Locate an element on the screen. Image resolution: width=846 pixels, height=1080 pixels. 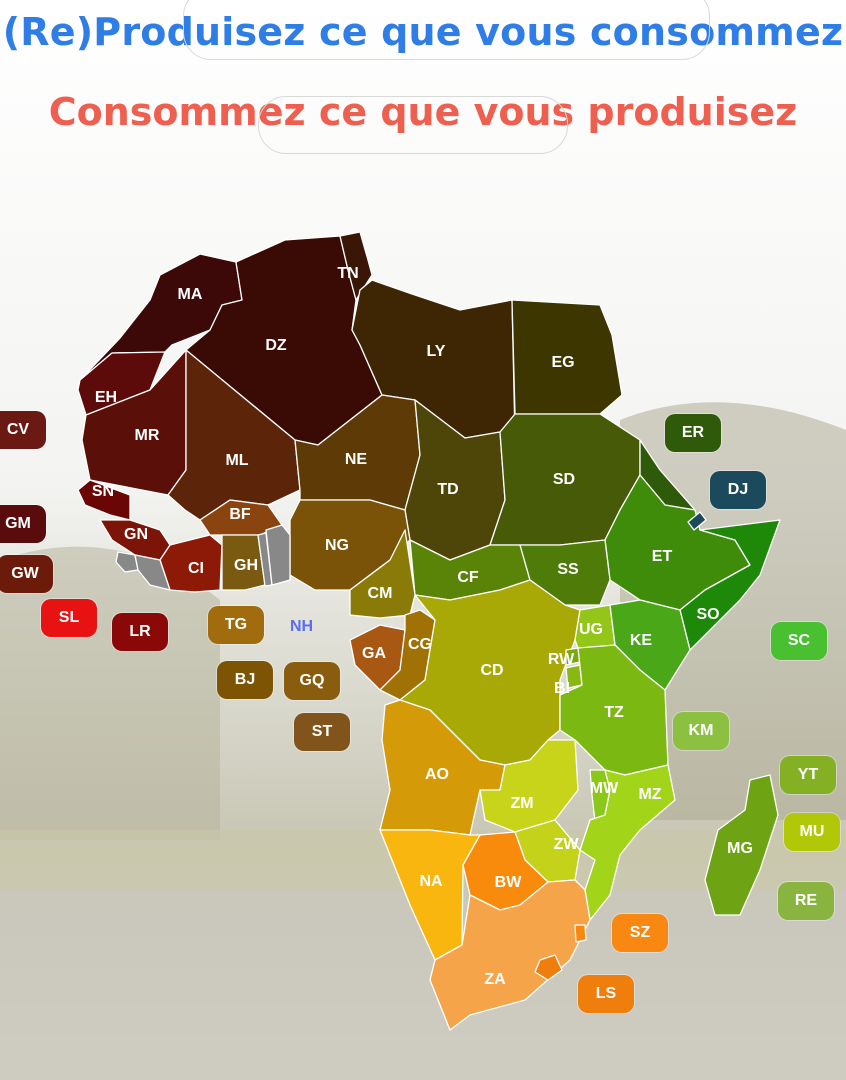
country-label-BF: BF is located at coordinates (240, 514).